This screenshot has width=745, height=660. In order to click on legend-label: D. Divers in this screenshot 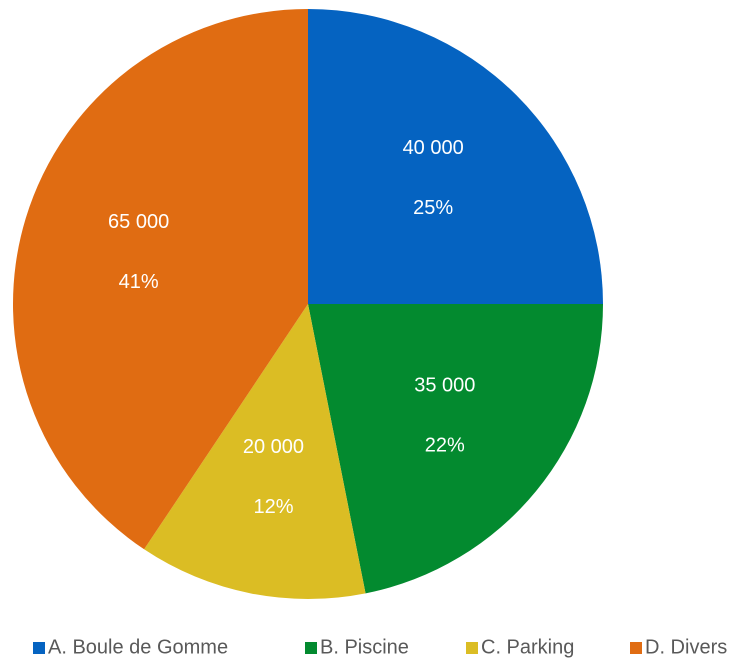, I will do `click(686, 647)`.